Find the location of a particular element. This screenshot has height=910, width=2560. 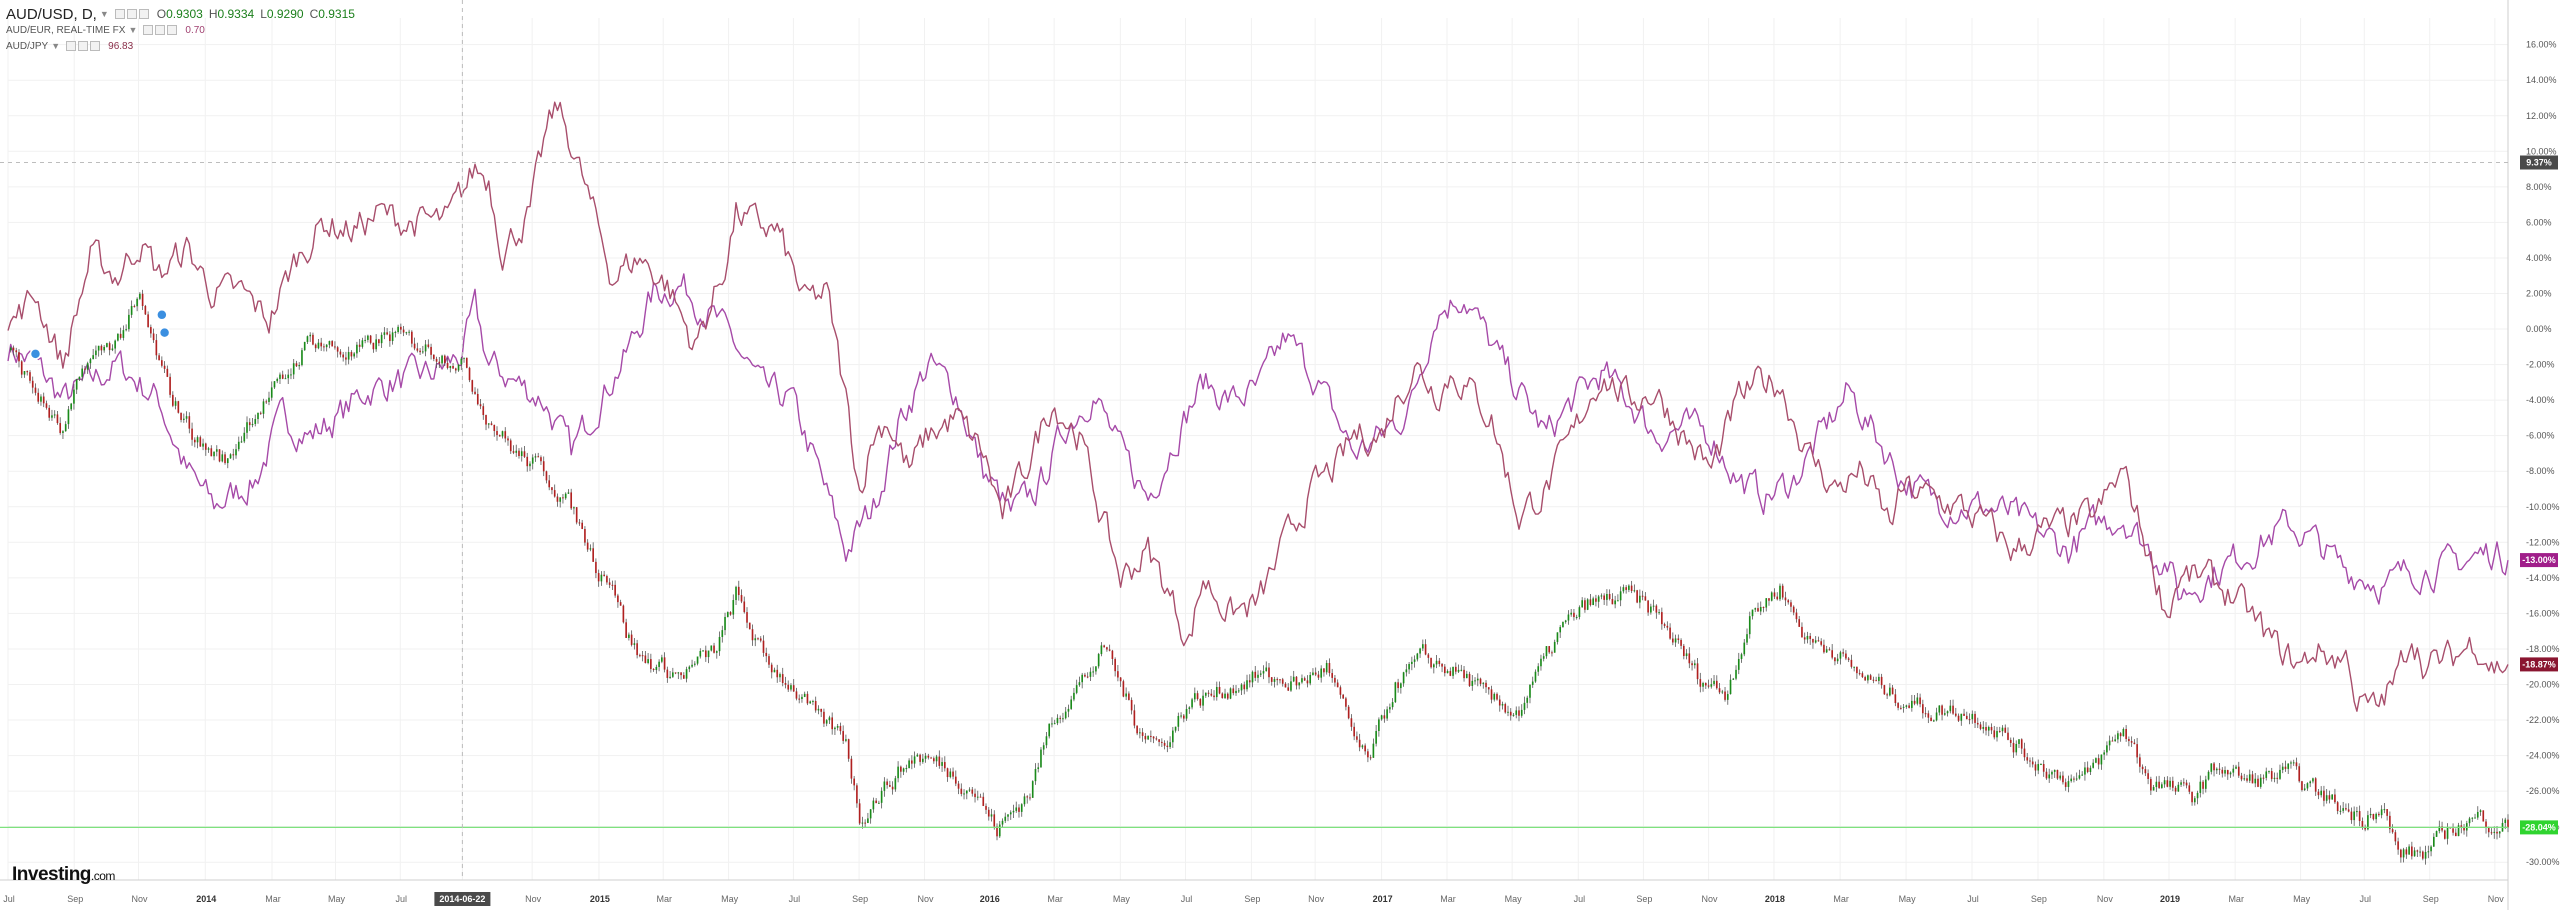

brand-suffix: .com is located at coordinates (103, 876).